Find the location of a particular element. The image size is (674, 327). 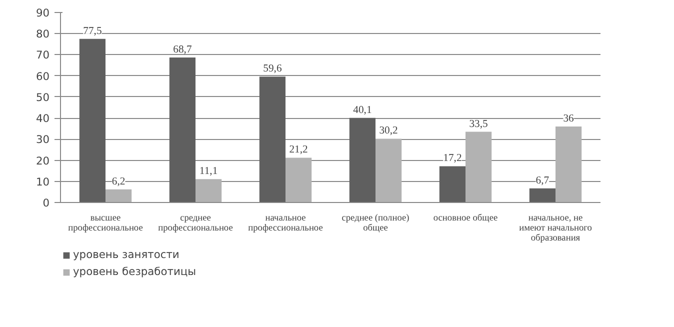

data-label: 40,1 is located at coordinates (362, 110).